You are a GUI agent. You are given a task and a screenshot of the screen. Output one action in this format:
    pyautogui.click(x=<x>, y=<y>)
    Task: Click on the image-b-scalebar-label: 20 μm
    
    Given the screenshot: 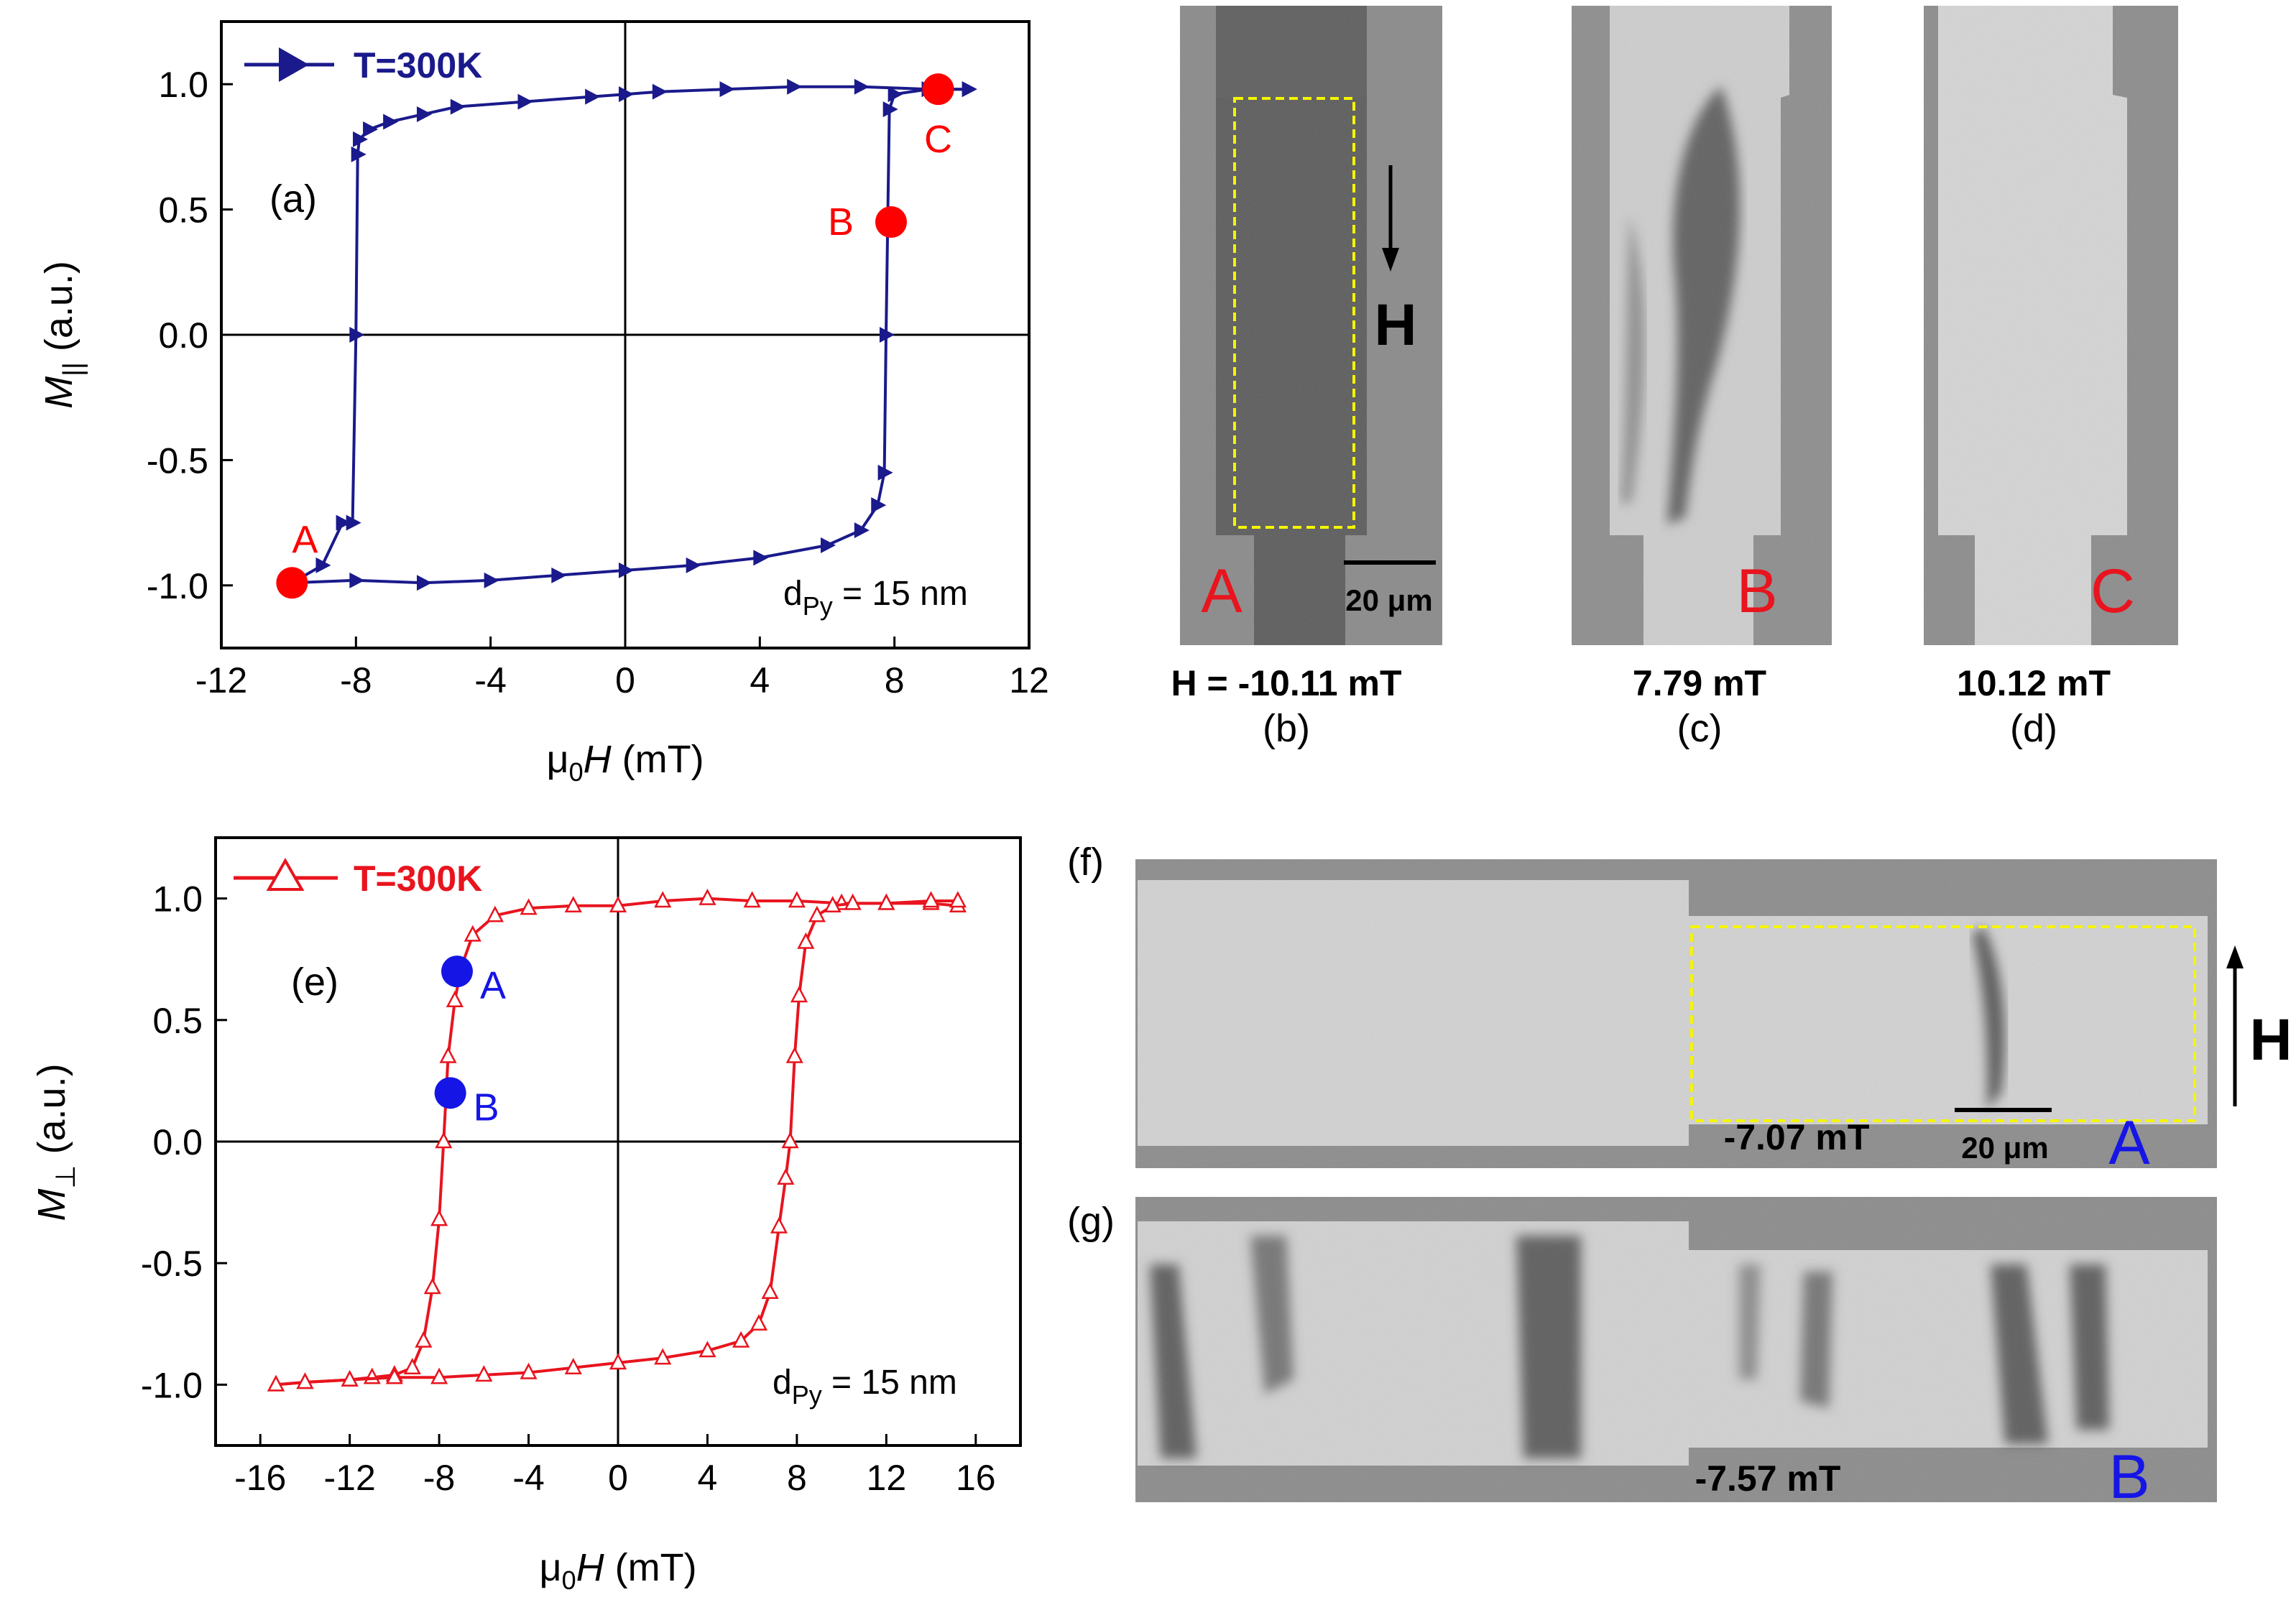 What is the action you would take?
    pyautogui.click(x=1388, y=600)
    